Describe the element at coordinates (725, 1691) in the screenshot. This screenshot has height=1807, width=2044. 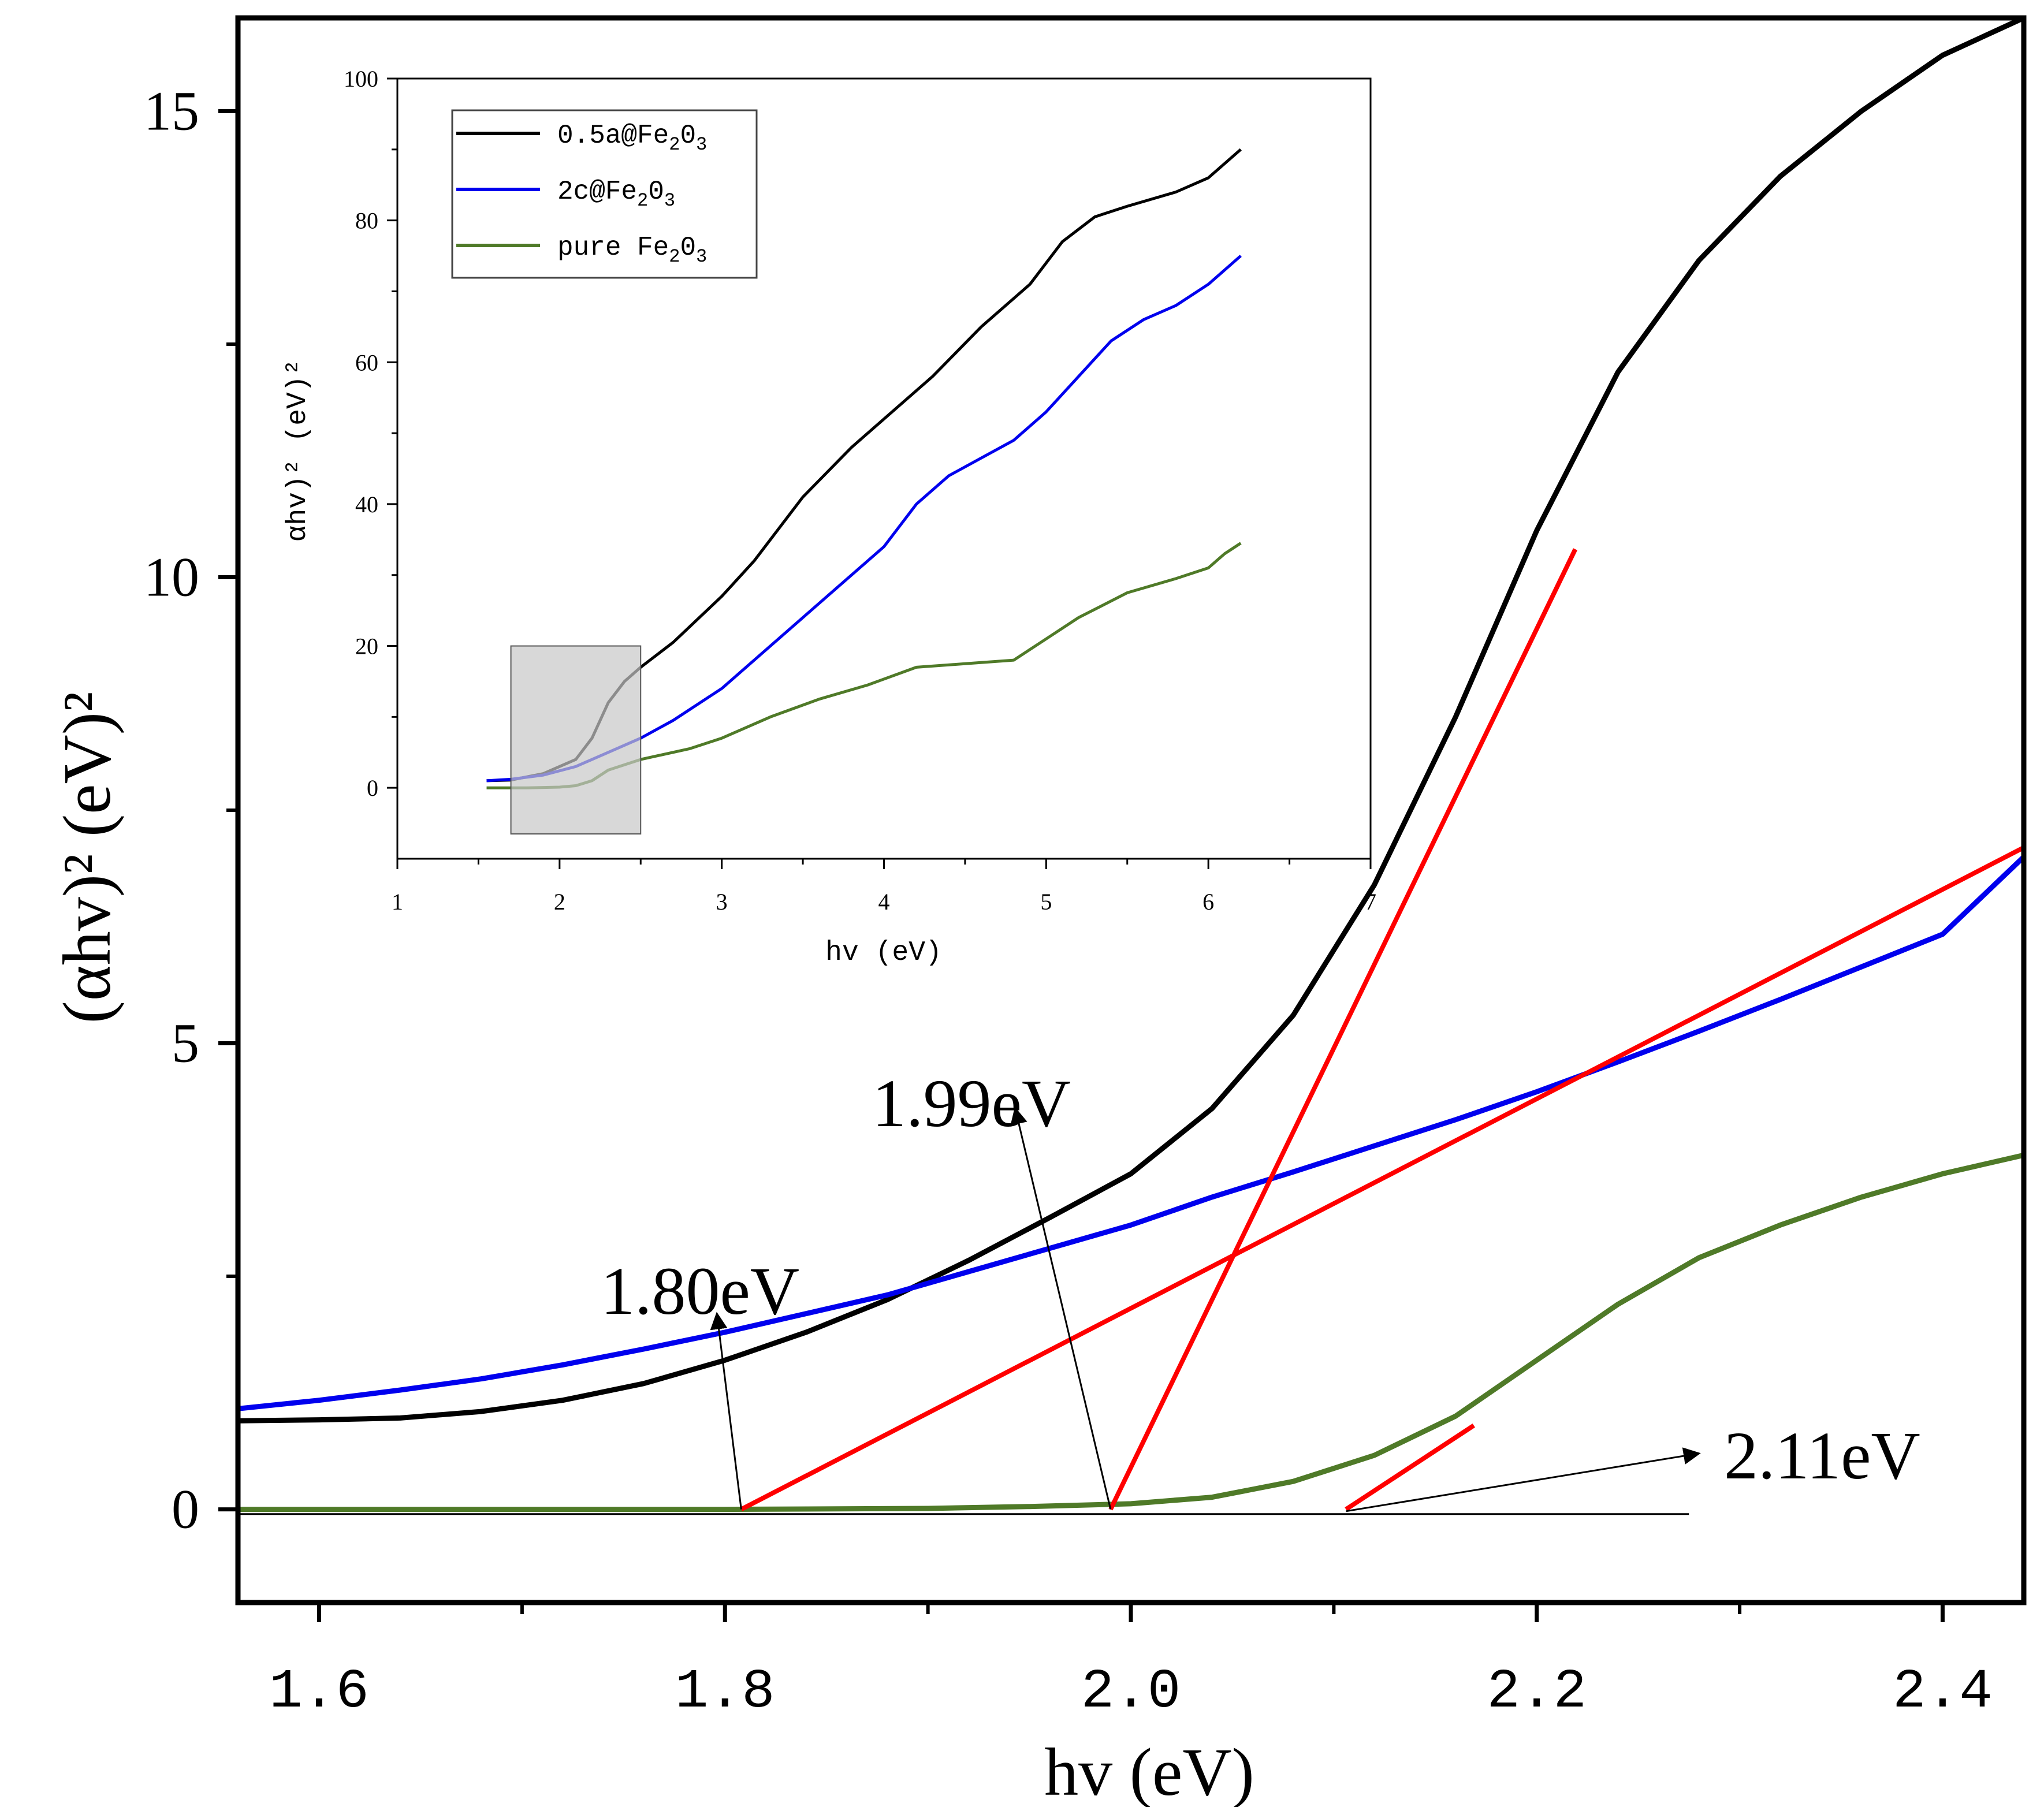
I see `x-tick-label: 1.8` at that location.